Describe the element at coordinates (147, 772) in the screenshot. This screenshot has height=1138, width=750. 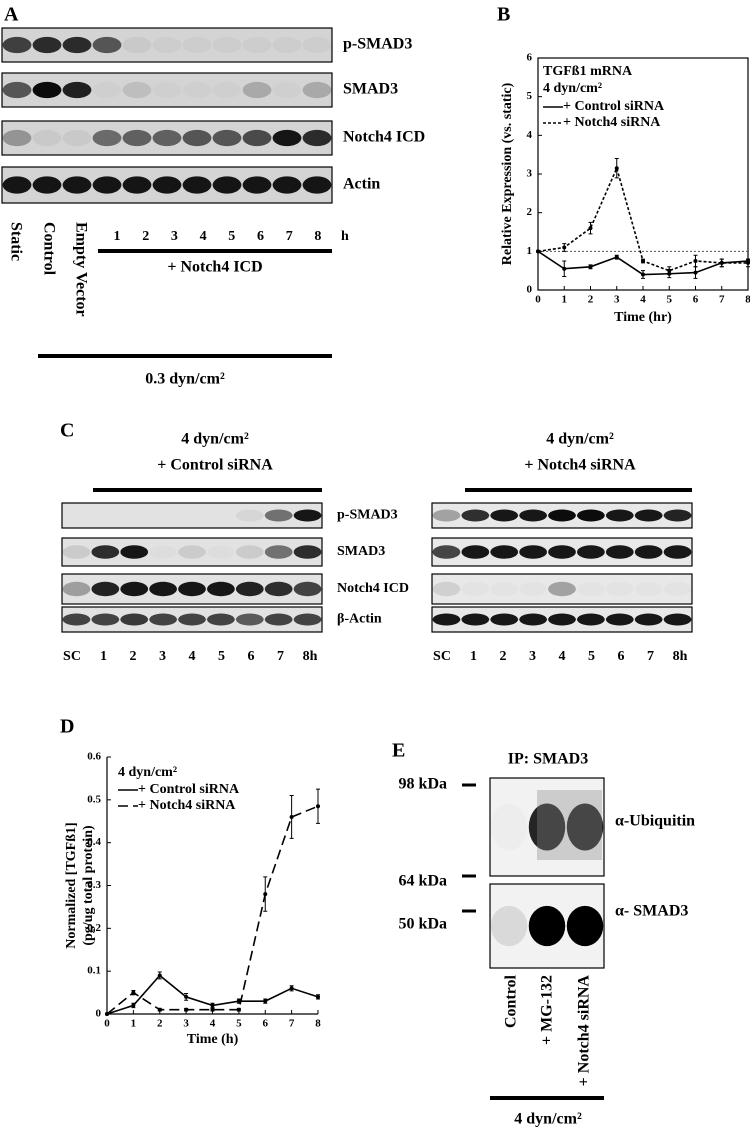
I see `annotation: 4 dyn/cm²` at that location.